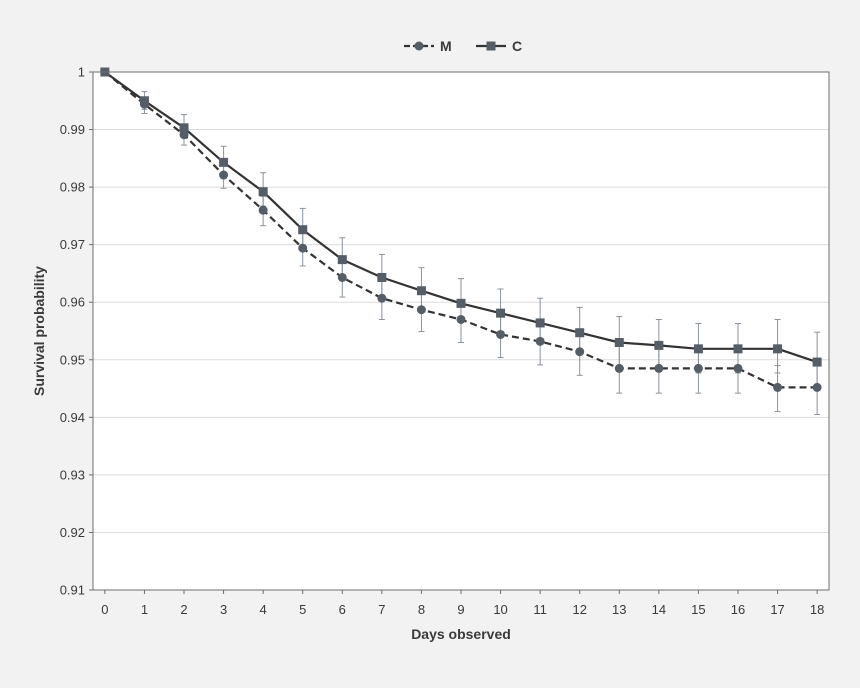 This screenshot has width=860, height=688. I want to click on legend-item-m: M, so click(428, 46).